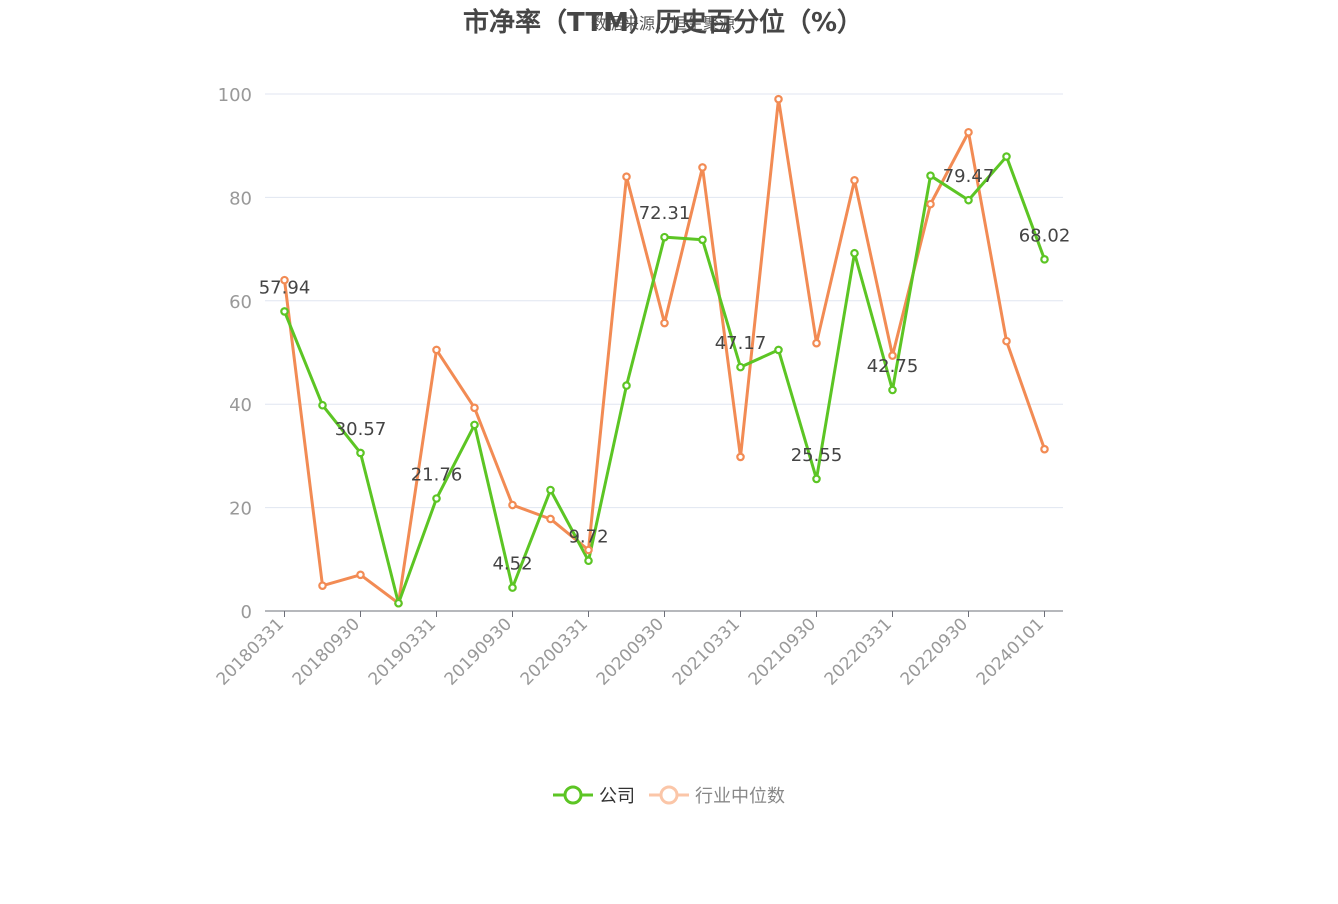 This screenshot has height=904, width=1338. I want to click on y-tick-label-80: 80, so click(240, 198).